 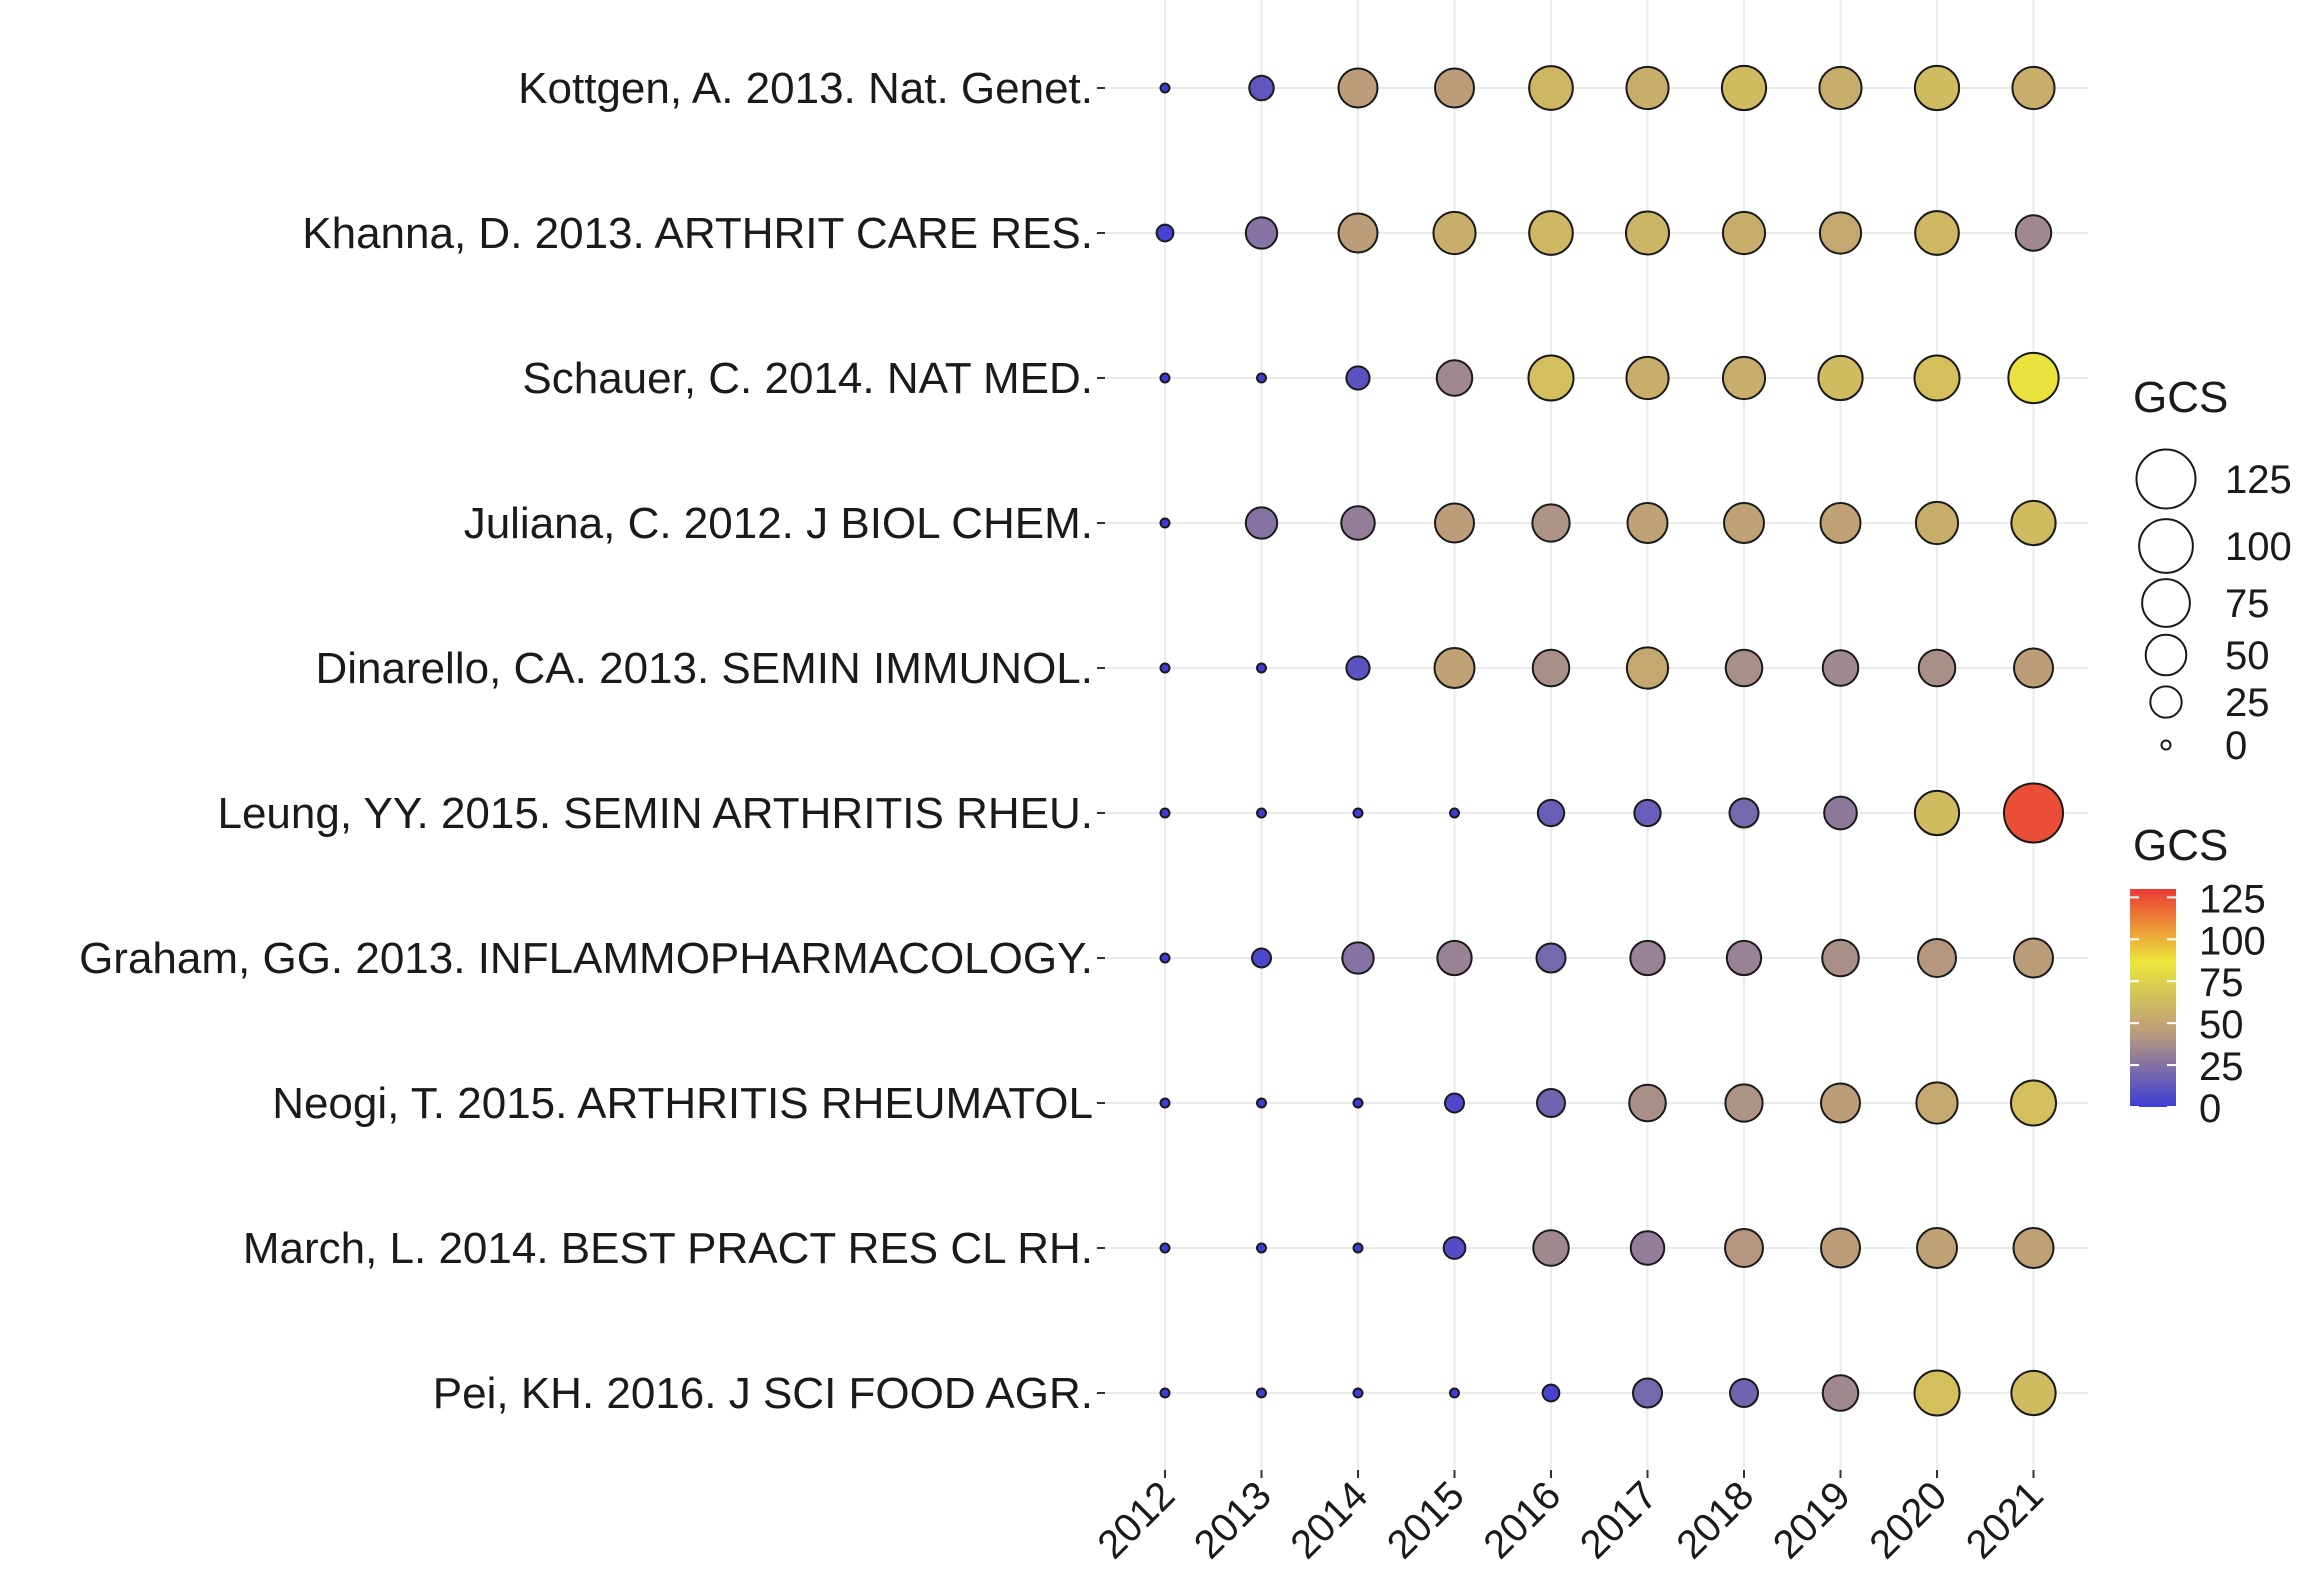 I want to click on row-label: Kottgen, A. 2013. Nat. Genet., so click(x=805, y=88).